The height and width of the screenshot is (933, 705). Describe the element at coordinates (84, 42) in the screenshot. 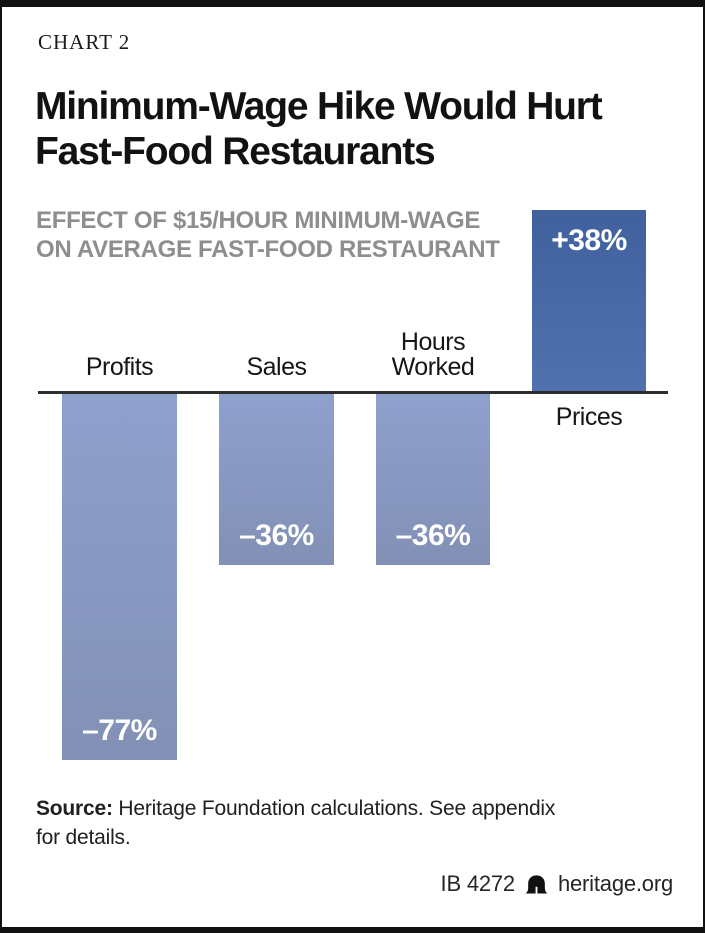

I see `chart-number-label: CHART 2` at that location.